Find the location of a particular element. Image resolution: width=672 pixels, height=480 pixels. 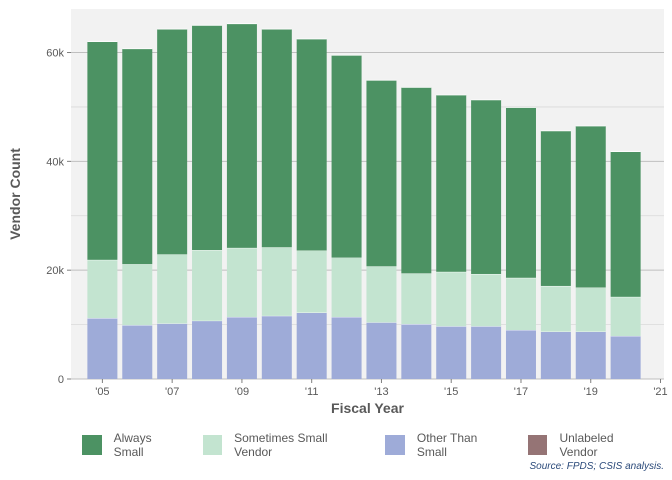

x-tick-label: '21 is located at coordinates (660, 392).